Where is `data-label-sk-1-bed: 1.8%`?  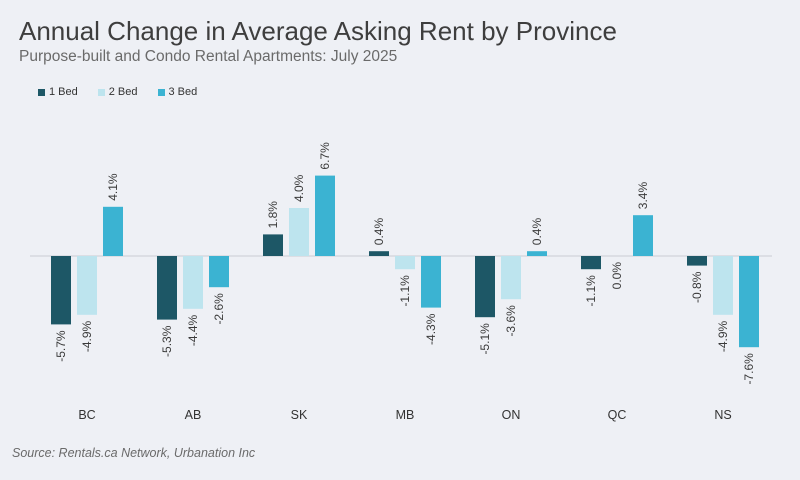 data-label-sk-1-bed: 1.8% is located at coordinates (273, 215).